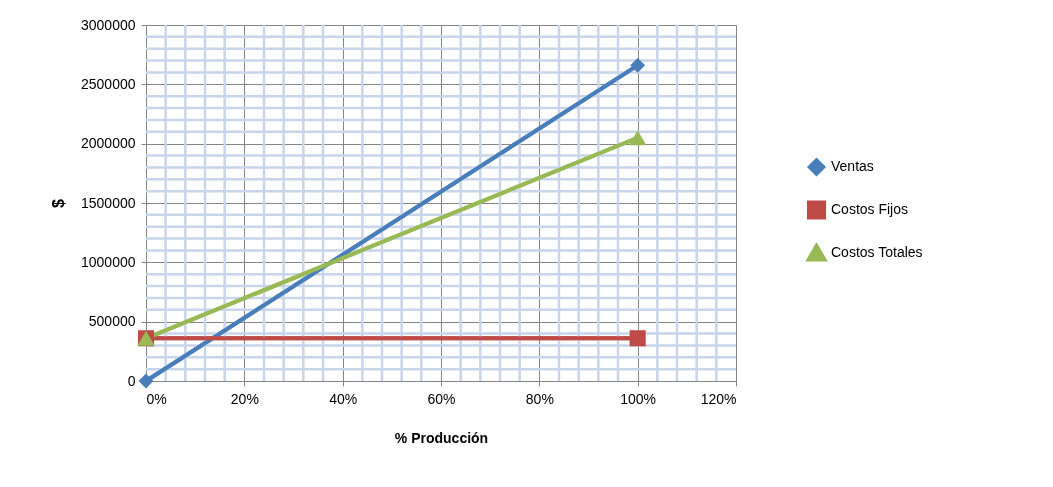  Describe the element at coordinates (441, 398) in the screenshot. I see `x-tick-label: 60%` at that location.